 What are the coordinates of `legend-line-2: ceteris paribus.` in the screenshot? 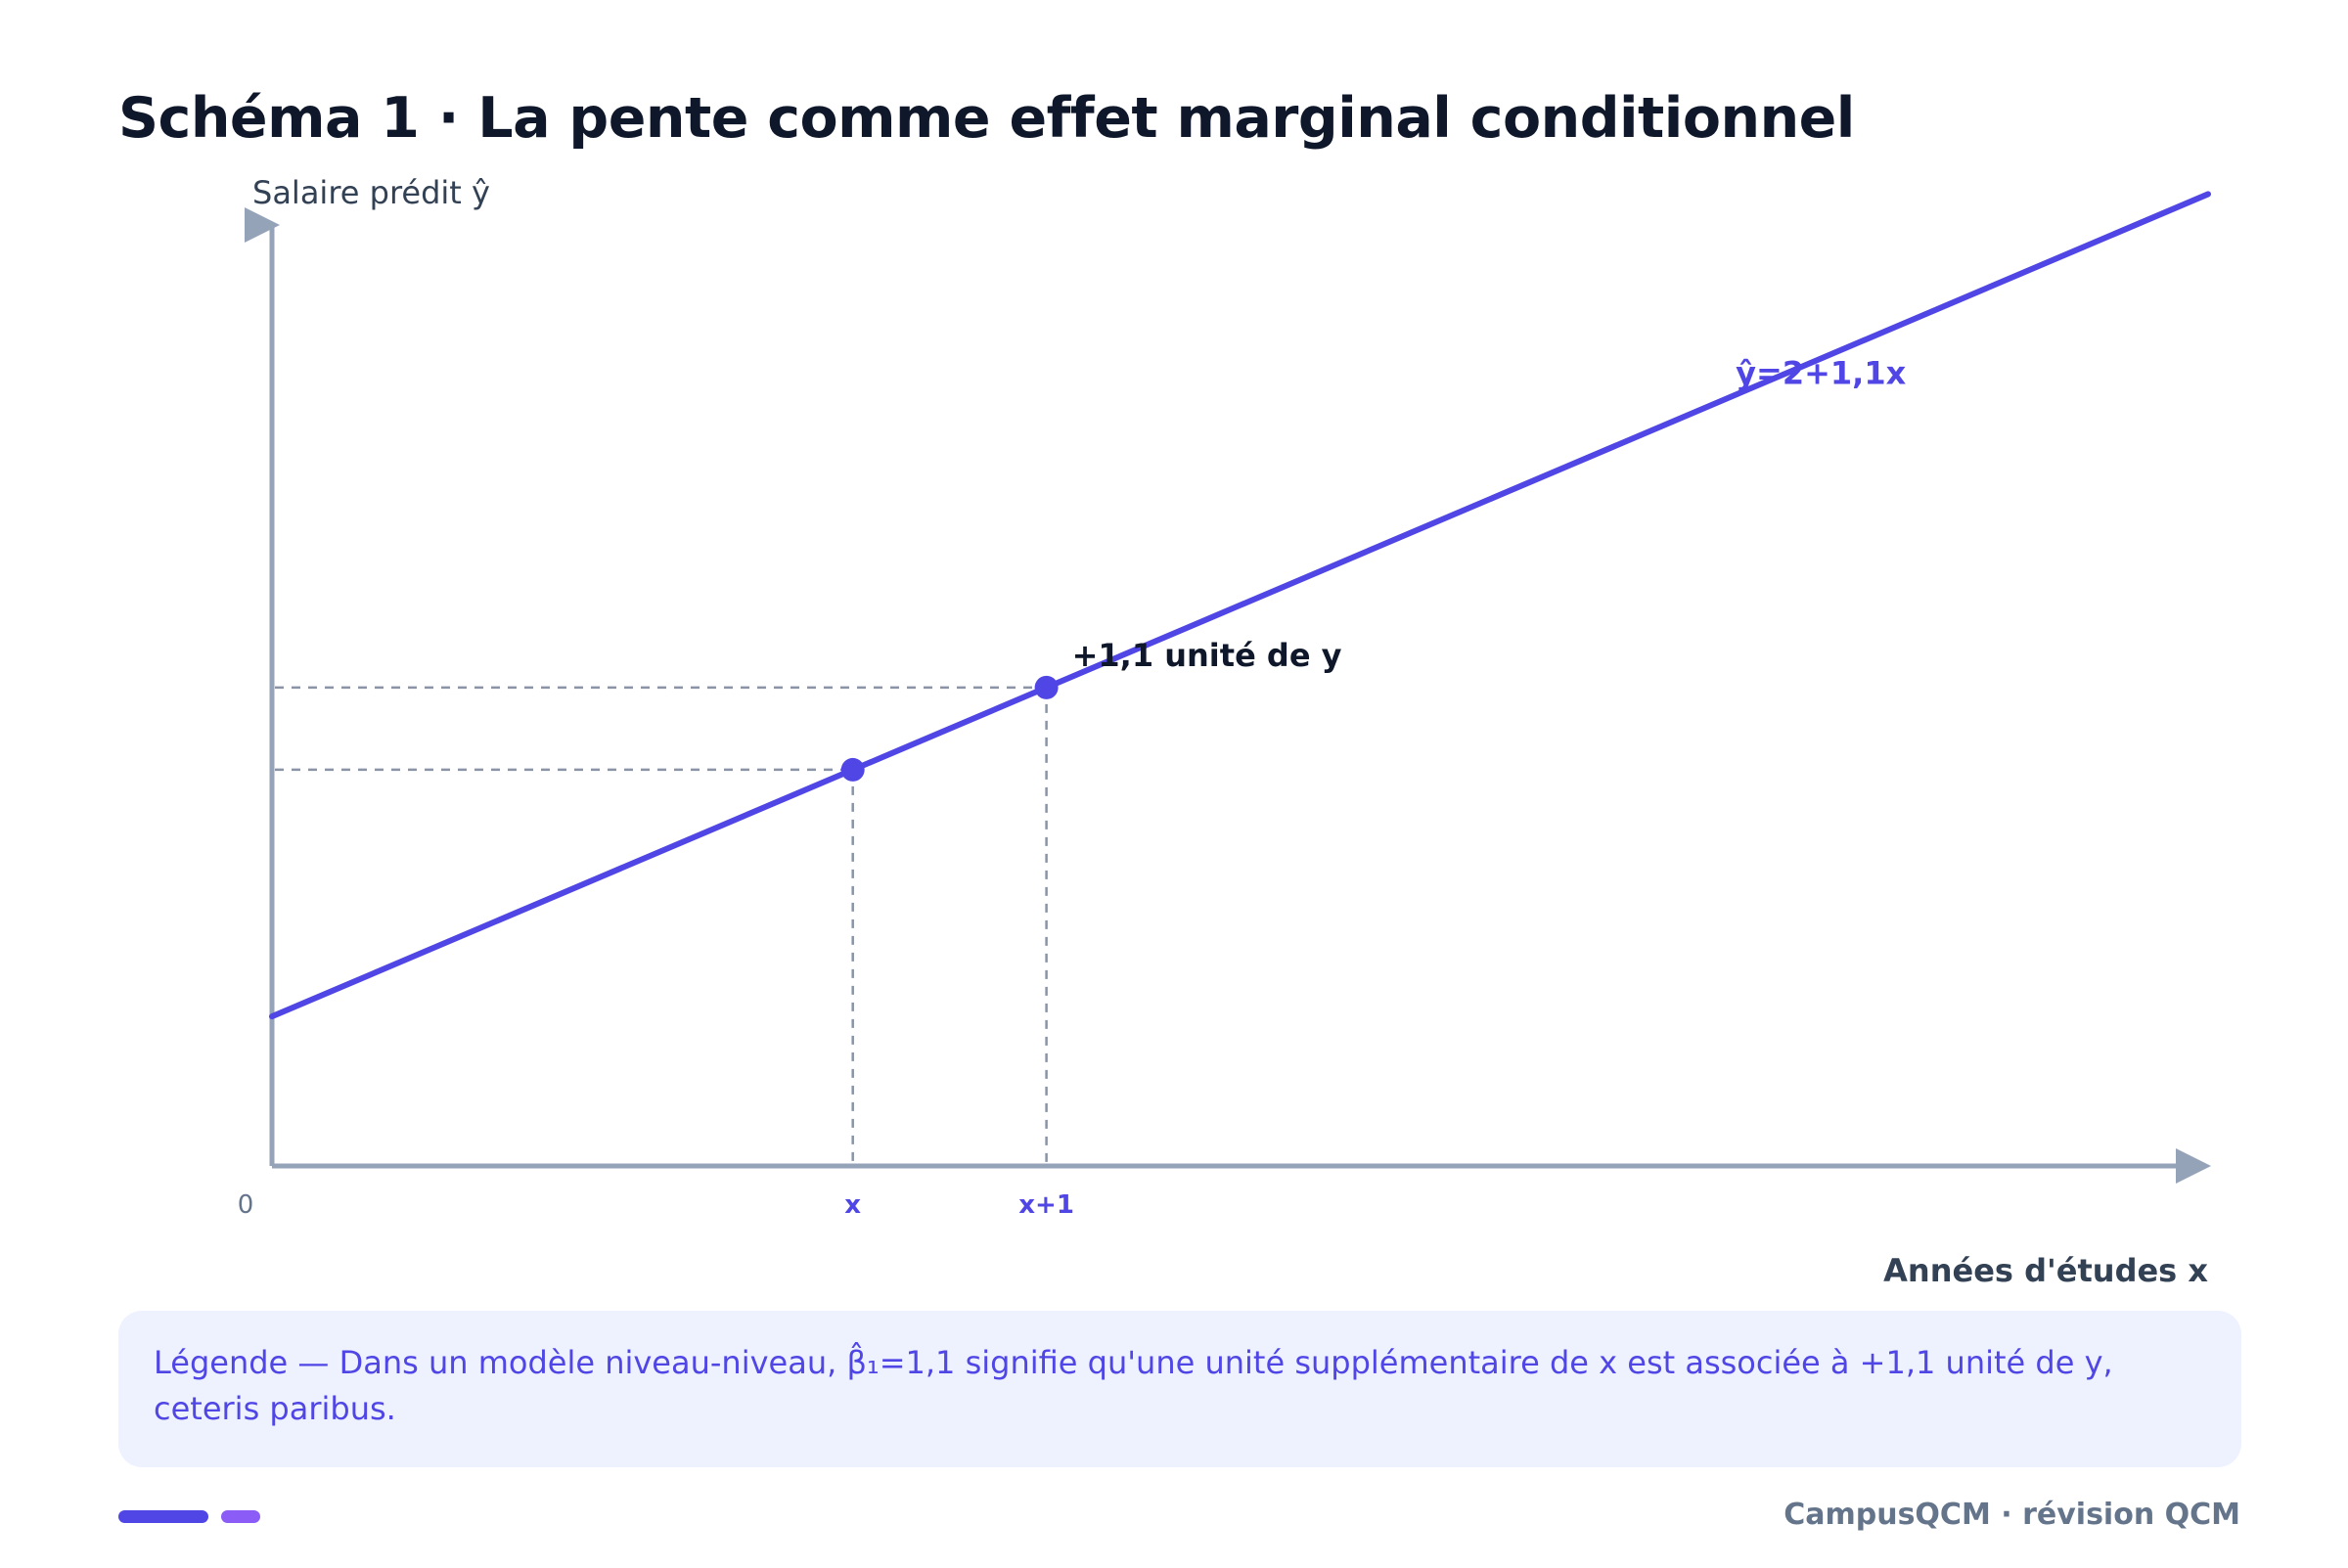 It's located at (275, 1408).